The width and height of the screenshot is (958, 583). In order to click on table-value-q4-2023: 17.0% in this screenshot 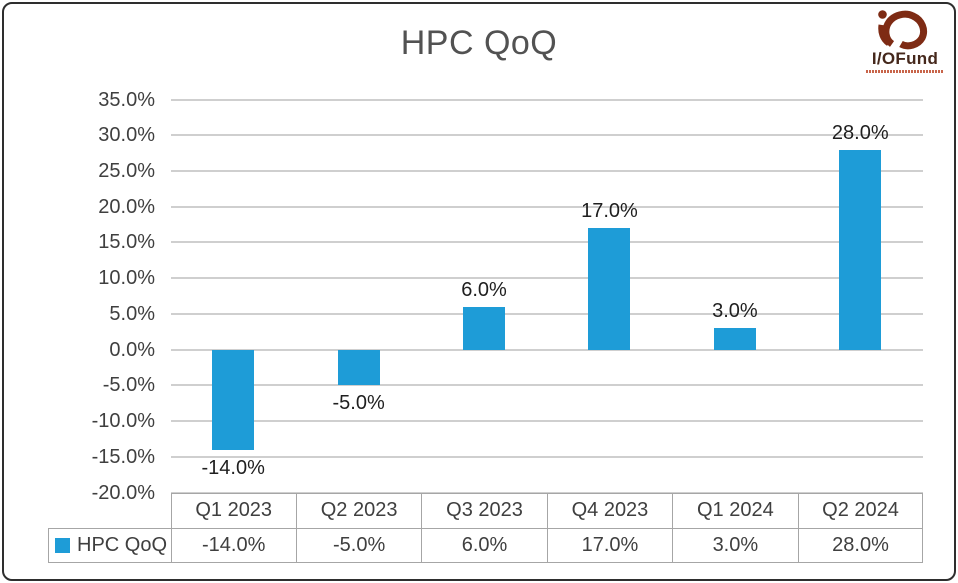, I will do `click(610, 545)`.